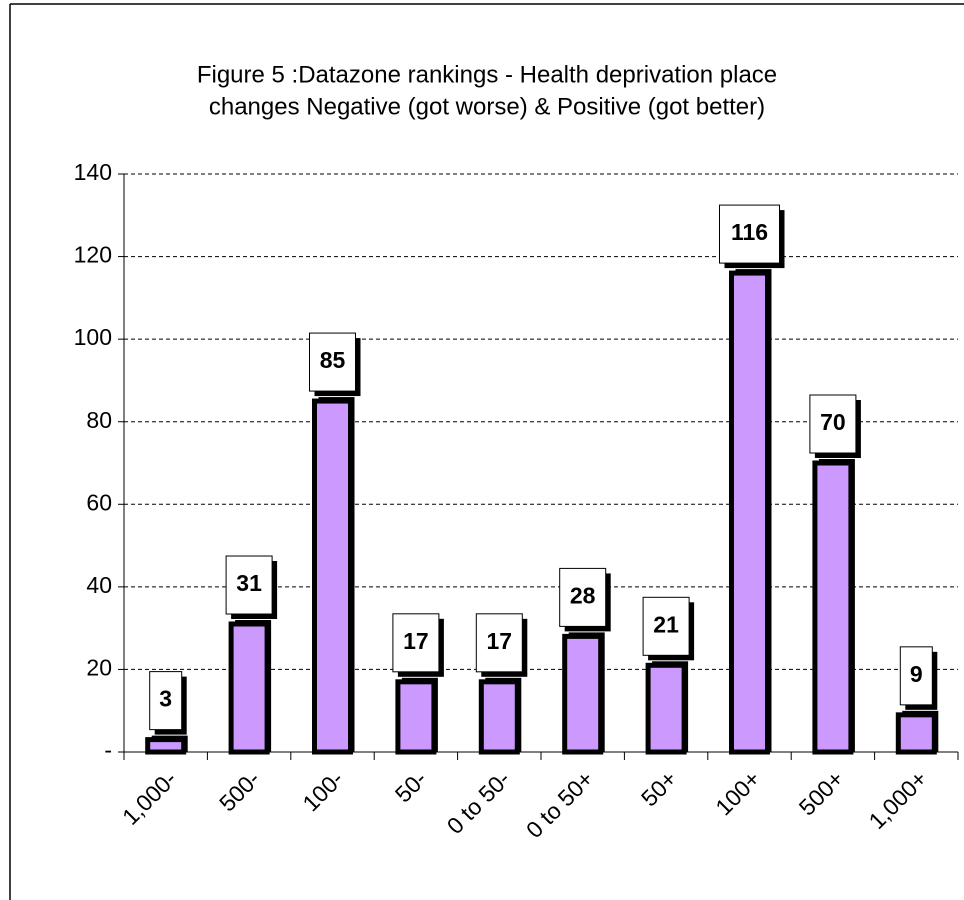 The width and height of the screenshot is (964, 900). I want to click on y-tick-label: -, so click(108, 750).